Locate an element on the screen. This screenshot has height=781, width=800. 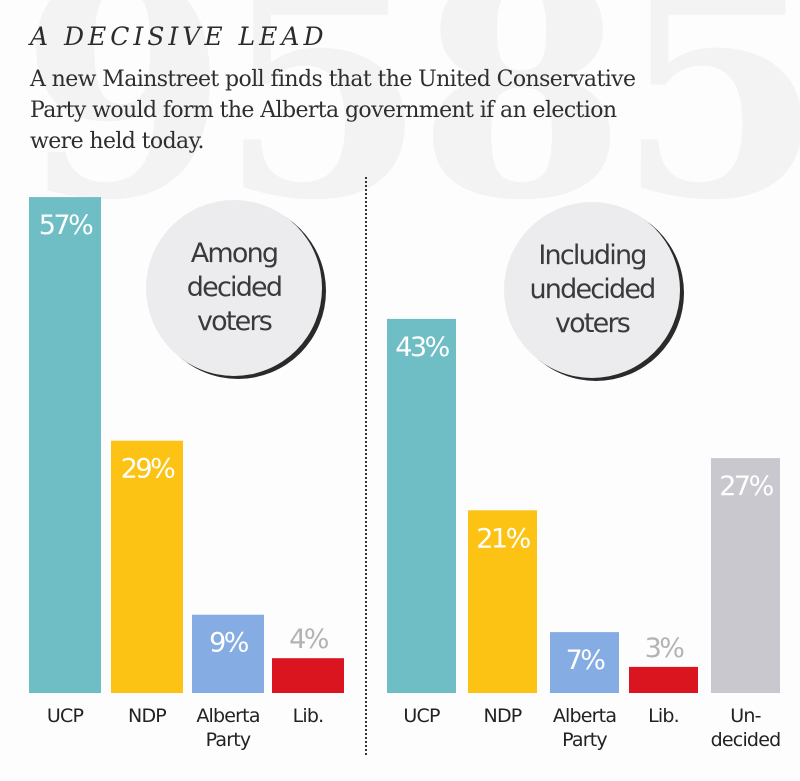
value-label: 21% is located at coordinates (503, 538).